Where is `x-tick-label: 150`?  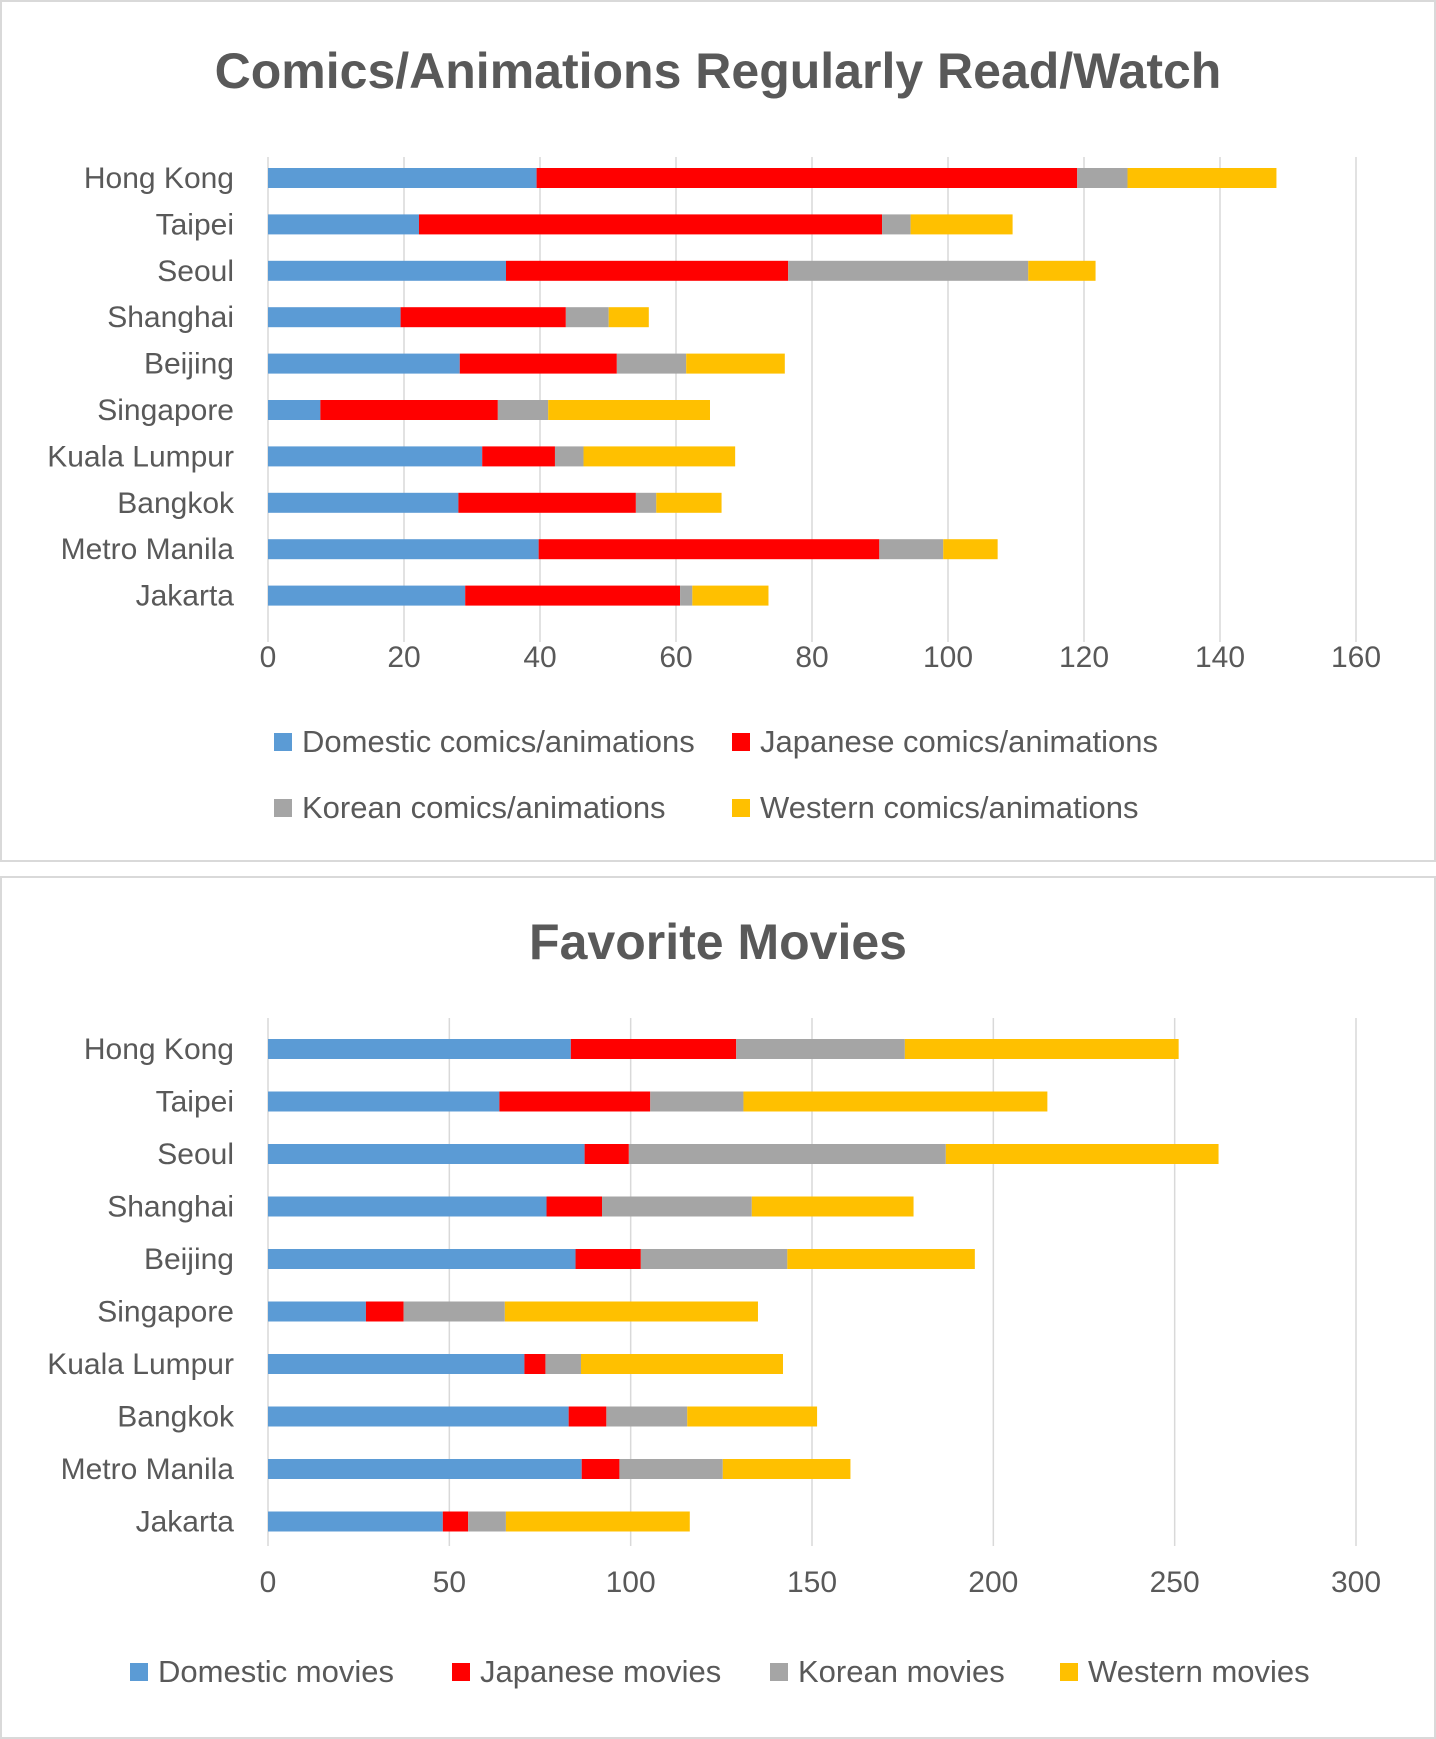 x-tick-label: 150 is located at coordinates (812, 1582).